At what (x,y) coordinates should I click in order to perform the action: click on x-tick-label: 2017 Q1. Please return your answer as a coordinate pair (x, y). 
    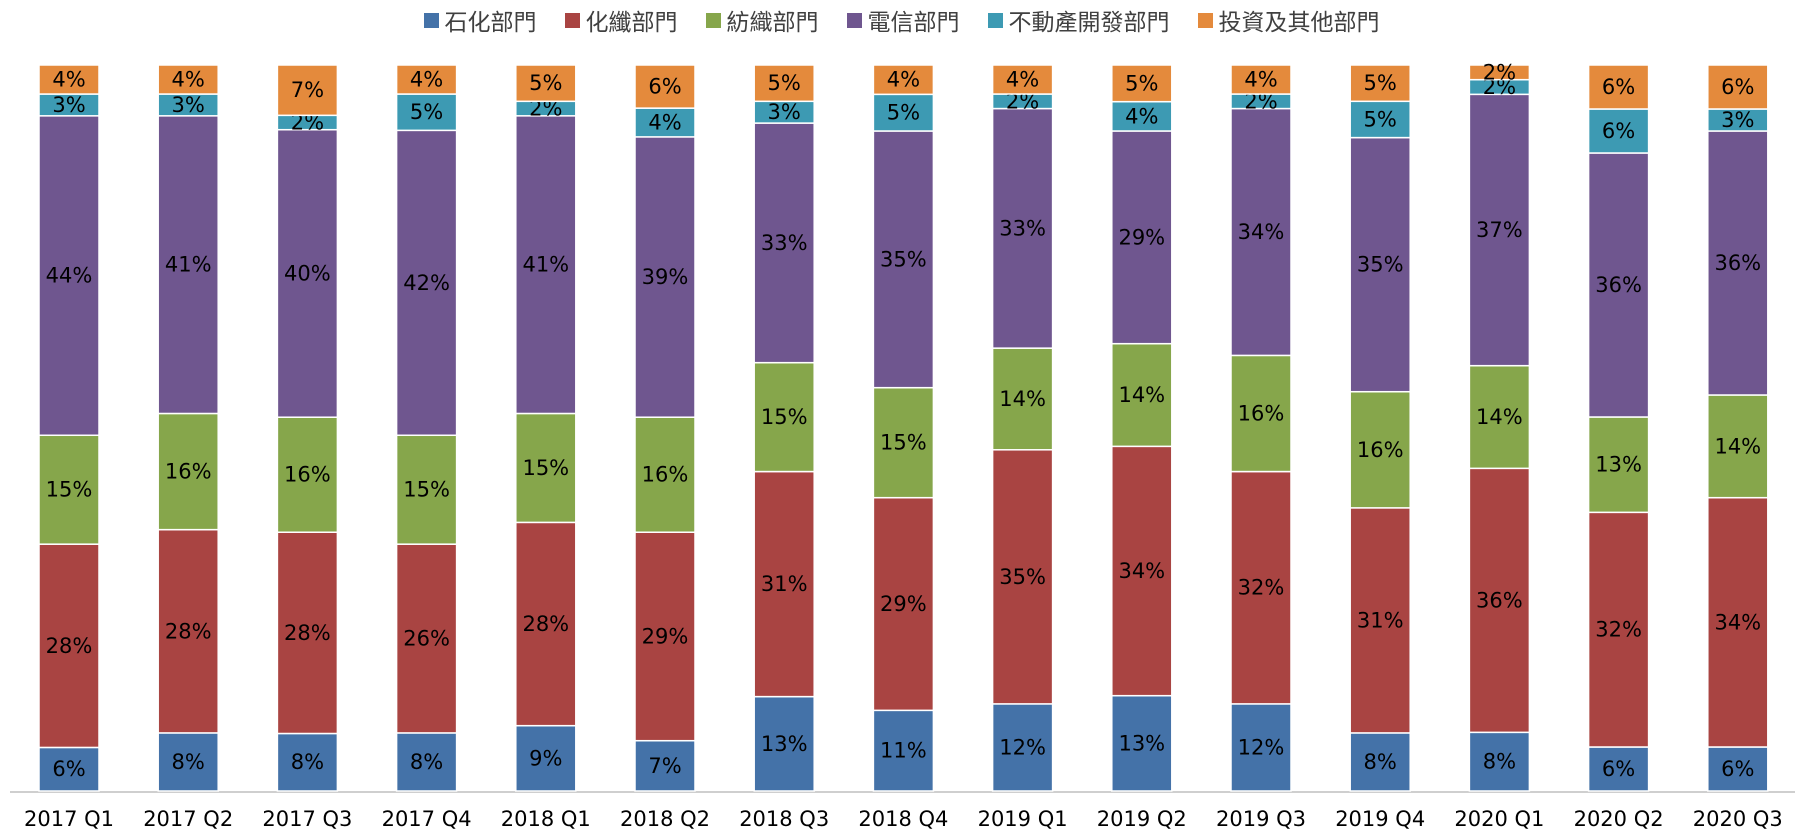
    Looking at the image, I should click on (69, 819).